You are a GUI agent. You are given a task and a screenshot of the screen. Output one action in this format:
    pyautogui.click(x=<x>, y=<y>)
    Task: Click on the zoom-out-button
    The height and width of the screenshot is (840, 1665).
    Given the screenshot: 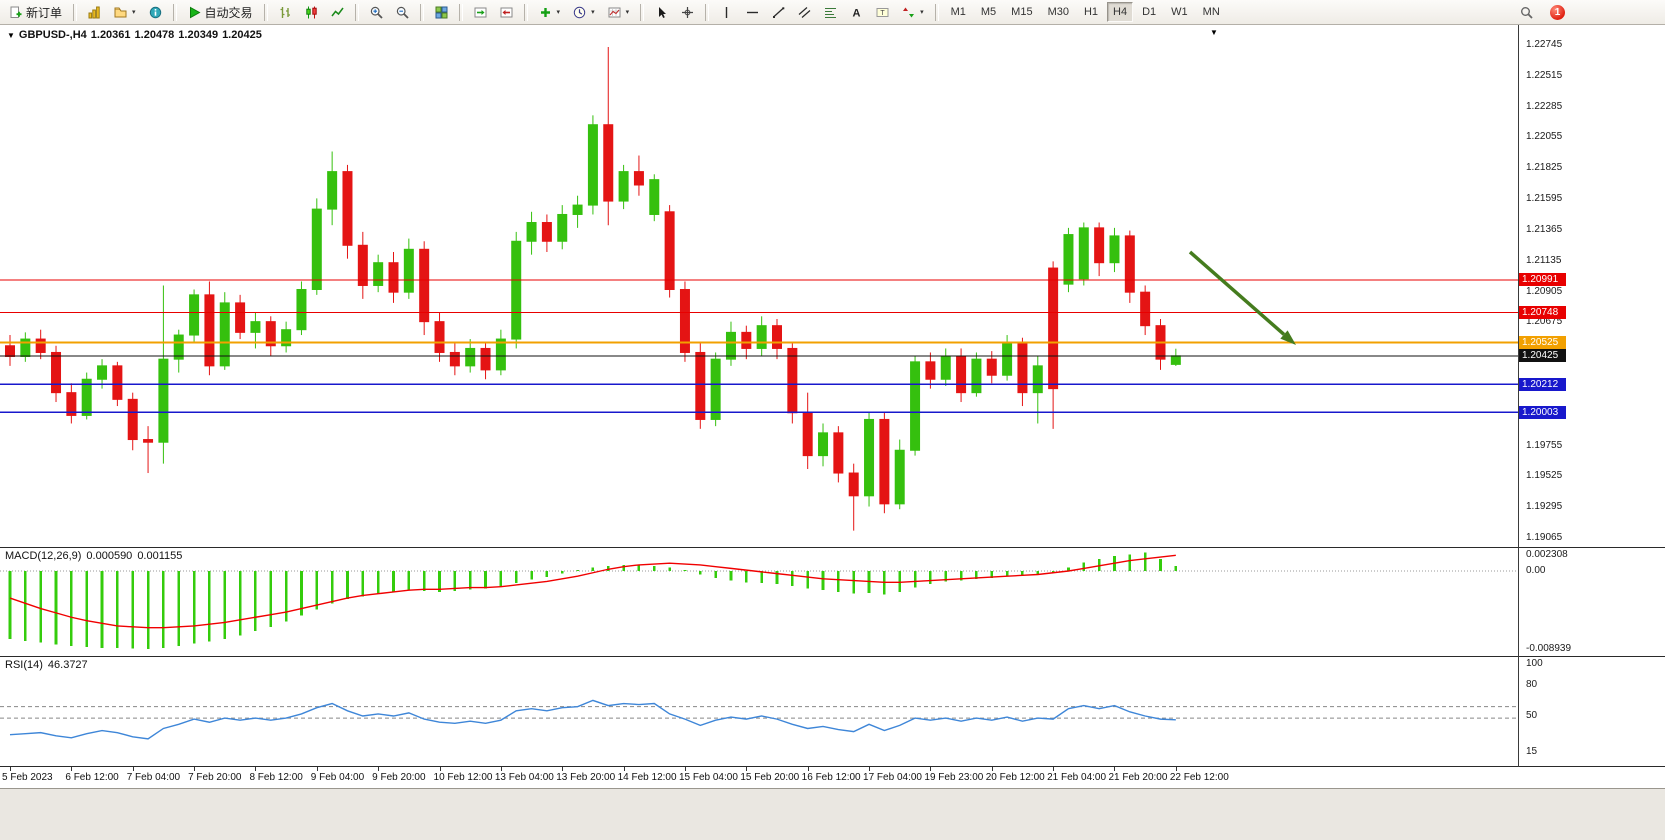 What is the action you would take?
    pyautogui.click(x=402, y=12)
    